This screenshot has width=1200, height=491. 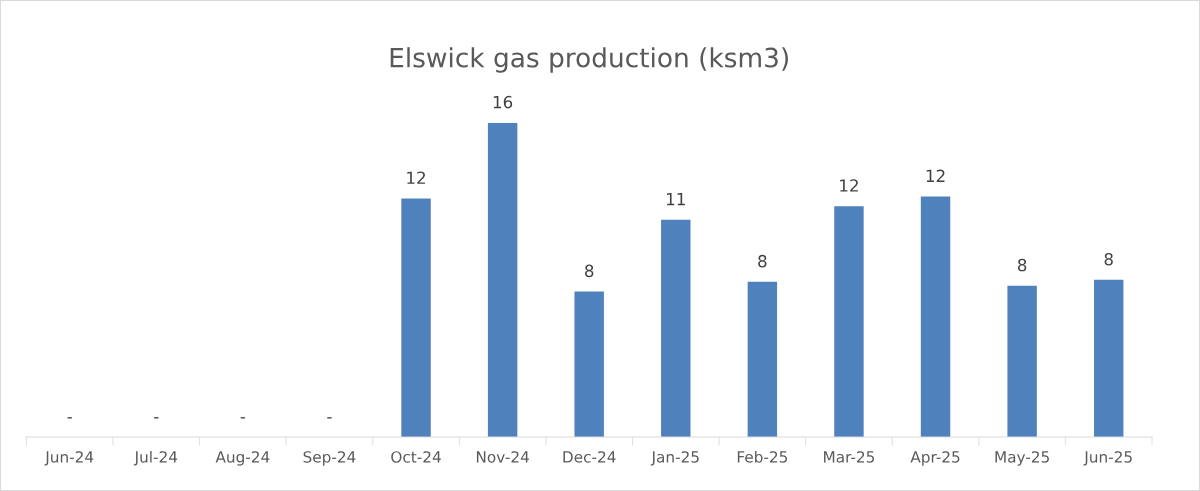 What do you see at coordinates (674, 458) in the screenshot?
I see `x-tick-label: Jan-25` at bounding box center [674, 458].